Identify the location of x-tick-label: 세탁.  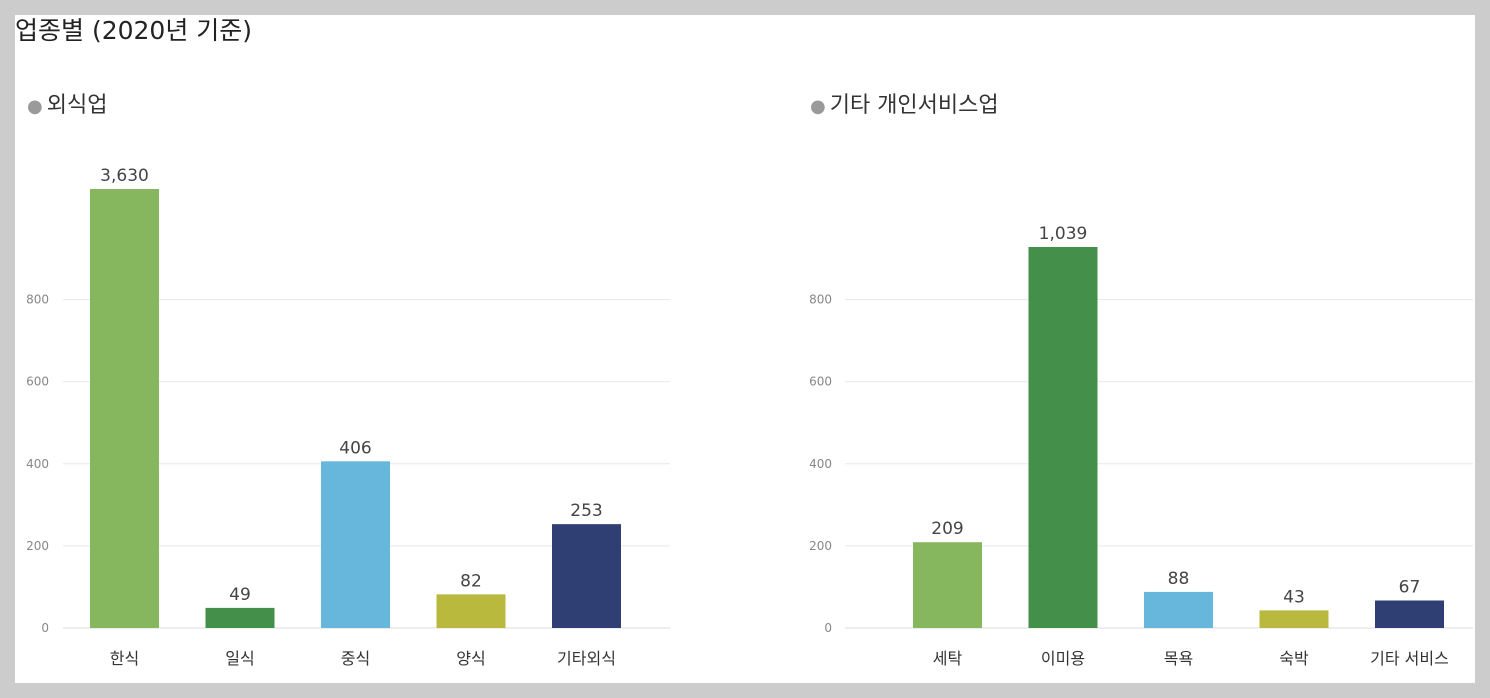
(948, 658).